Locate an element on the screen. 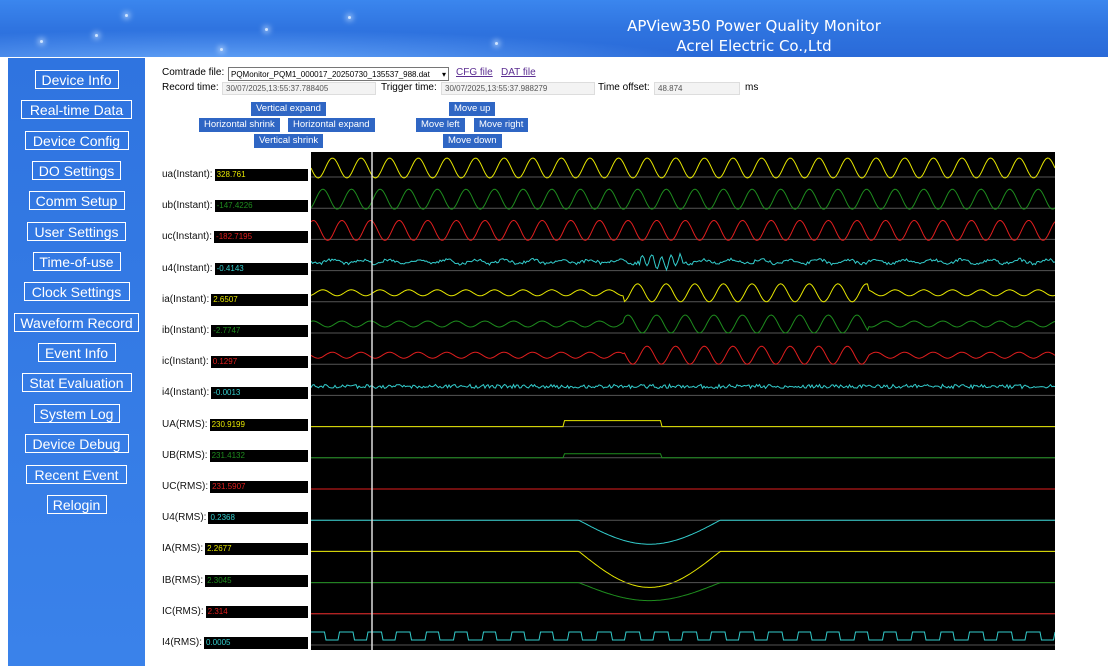 This screenshot has width=1108, height=666. channel-value: -182.7195 is located at coordinates (261, 237).